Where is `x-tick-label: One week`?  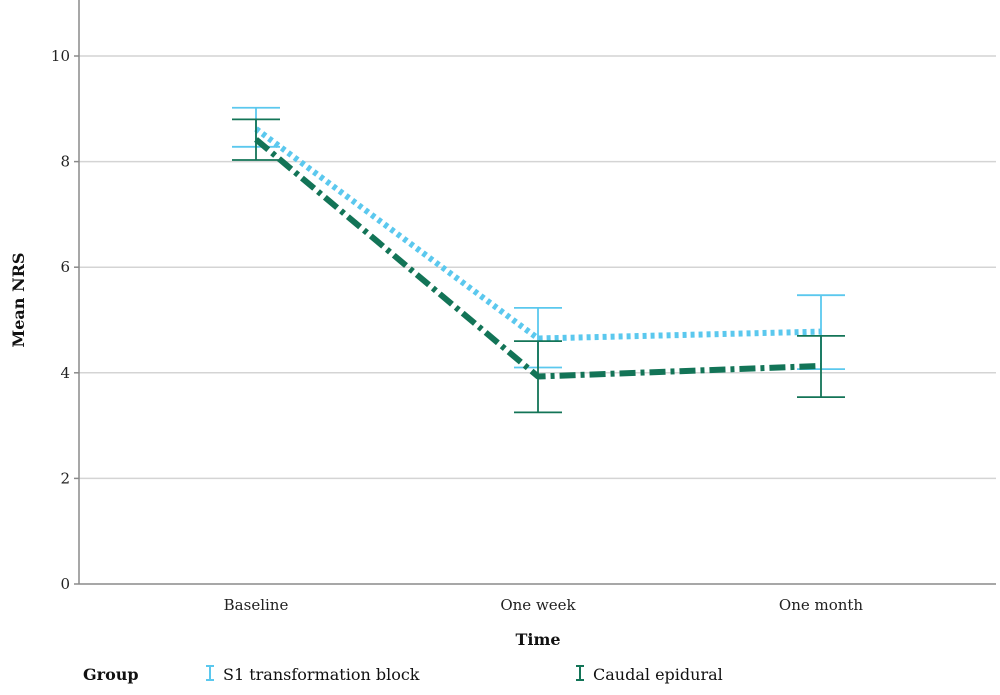 x-tick-label: One week is located at coordinates (538, 605).